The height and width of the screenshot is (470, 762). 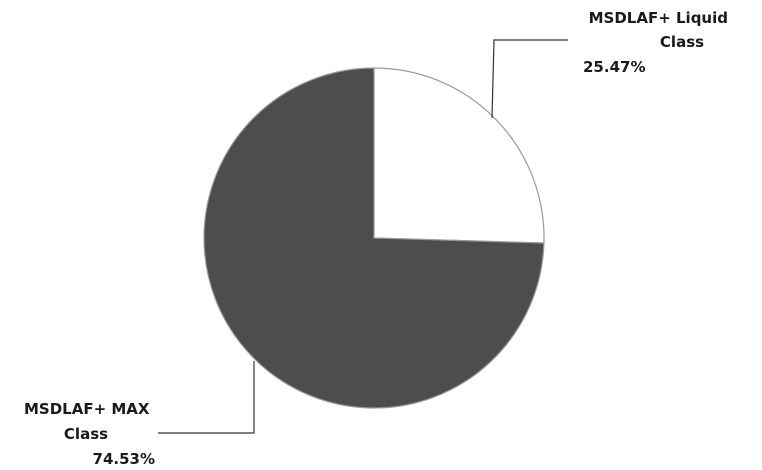 I want to click on pie-slice-liquid-class, so click(x=459, y=155).